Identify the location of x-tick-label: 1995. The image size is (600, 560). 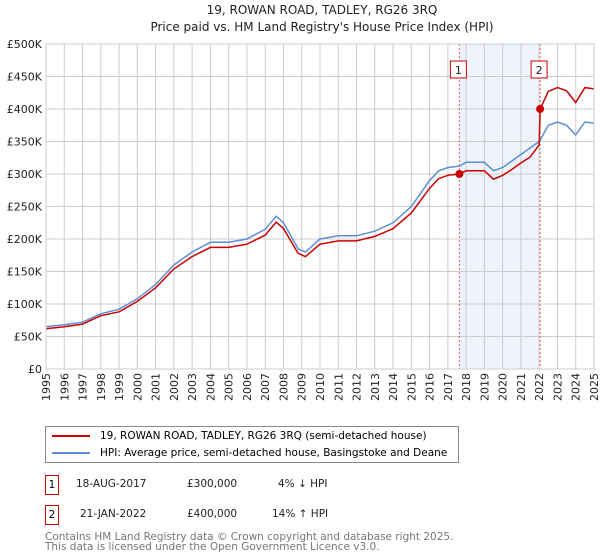
(46, 387).